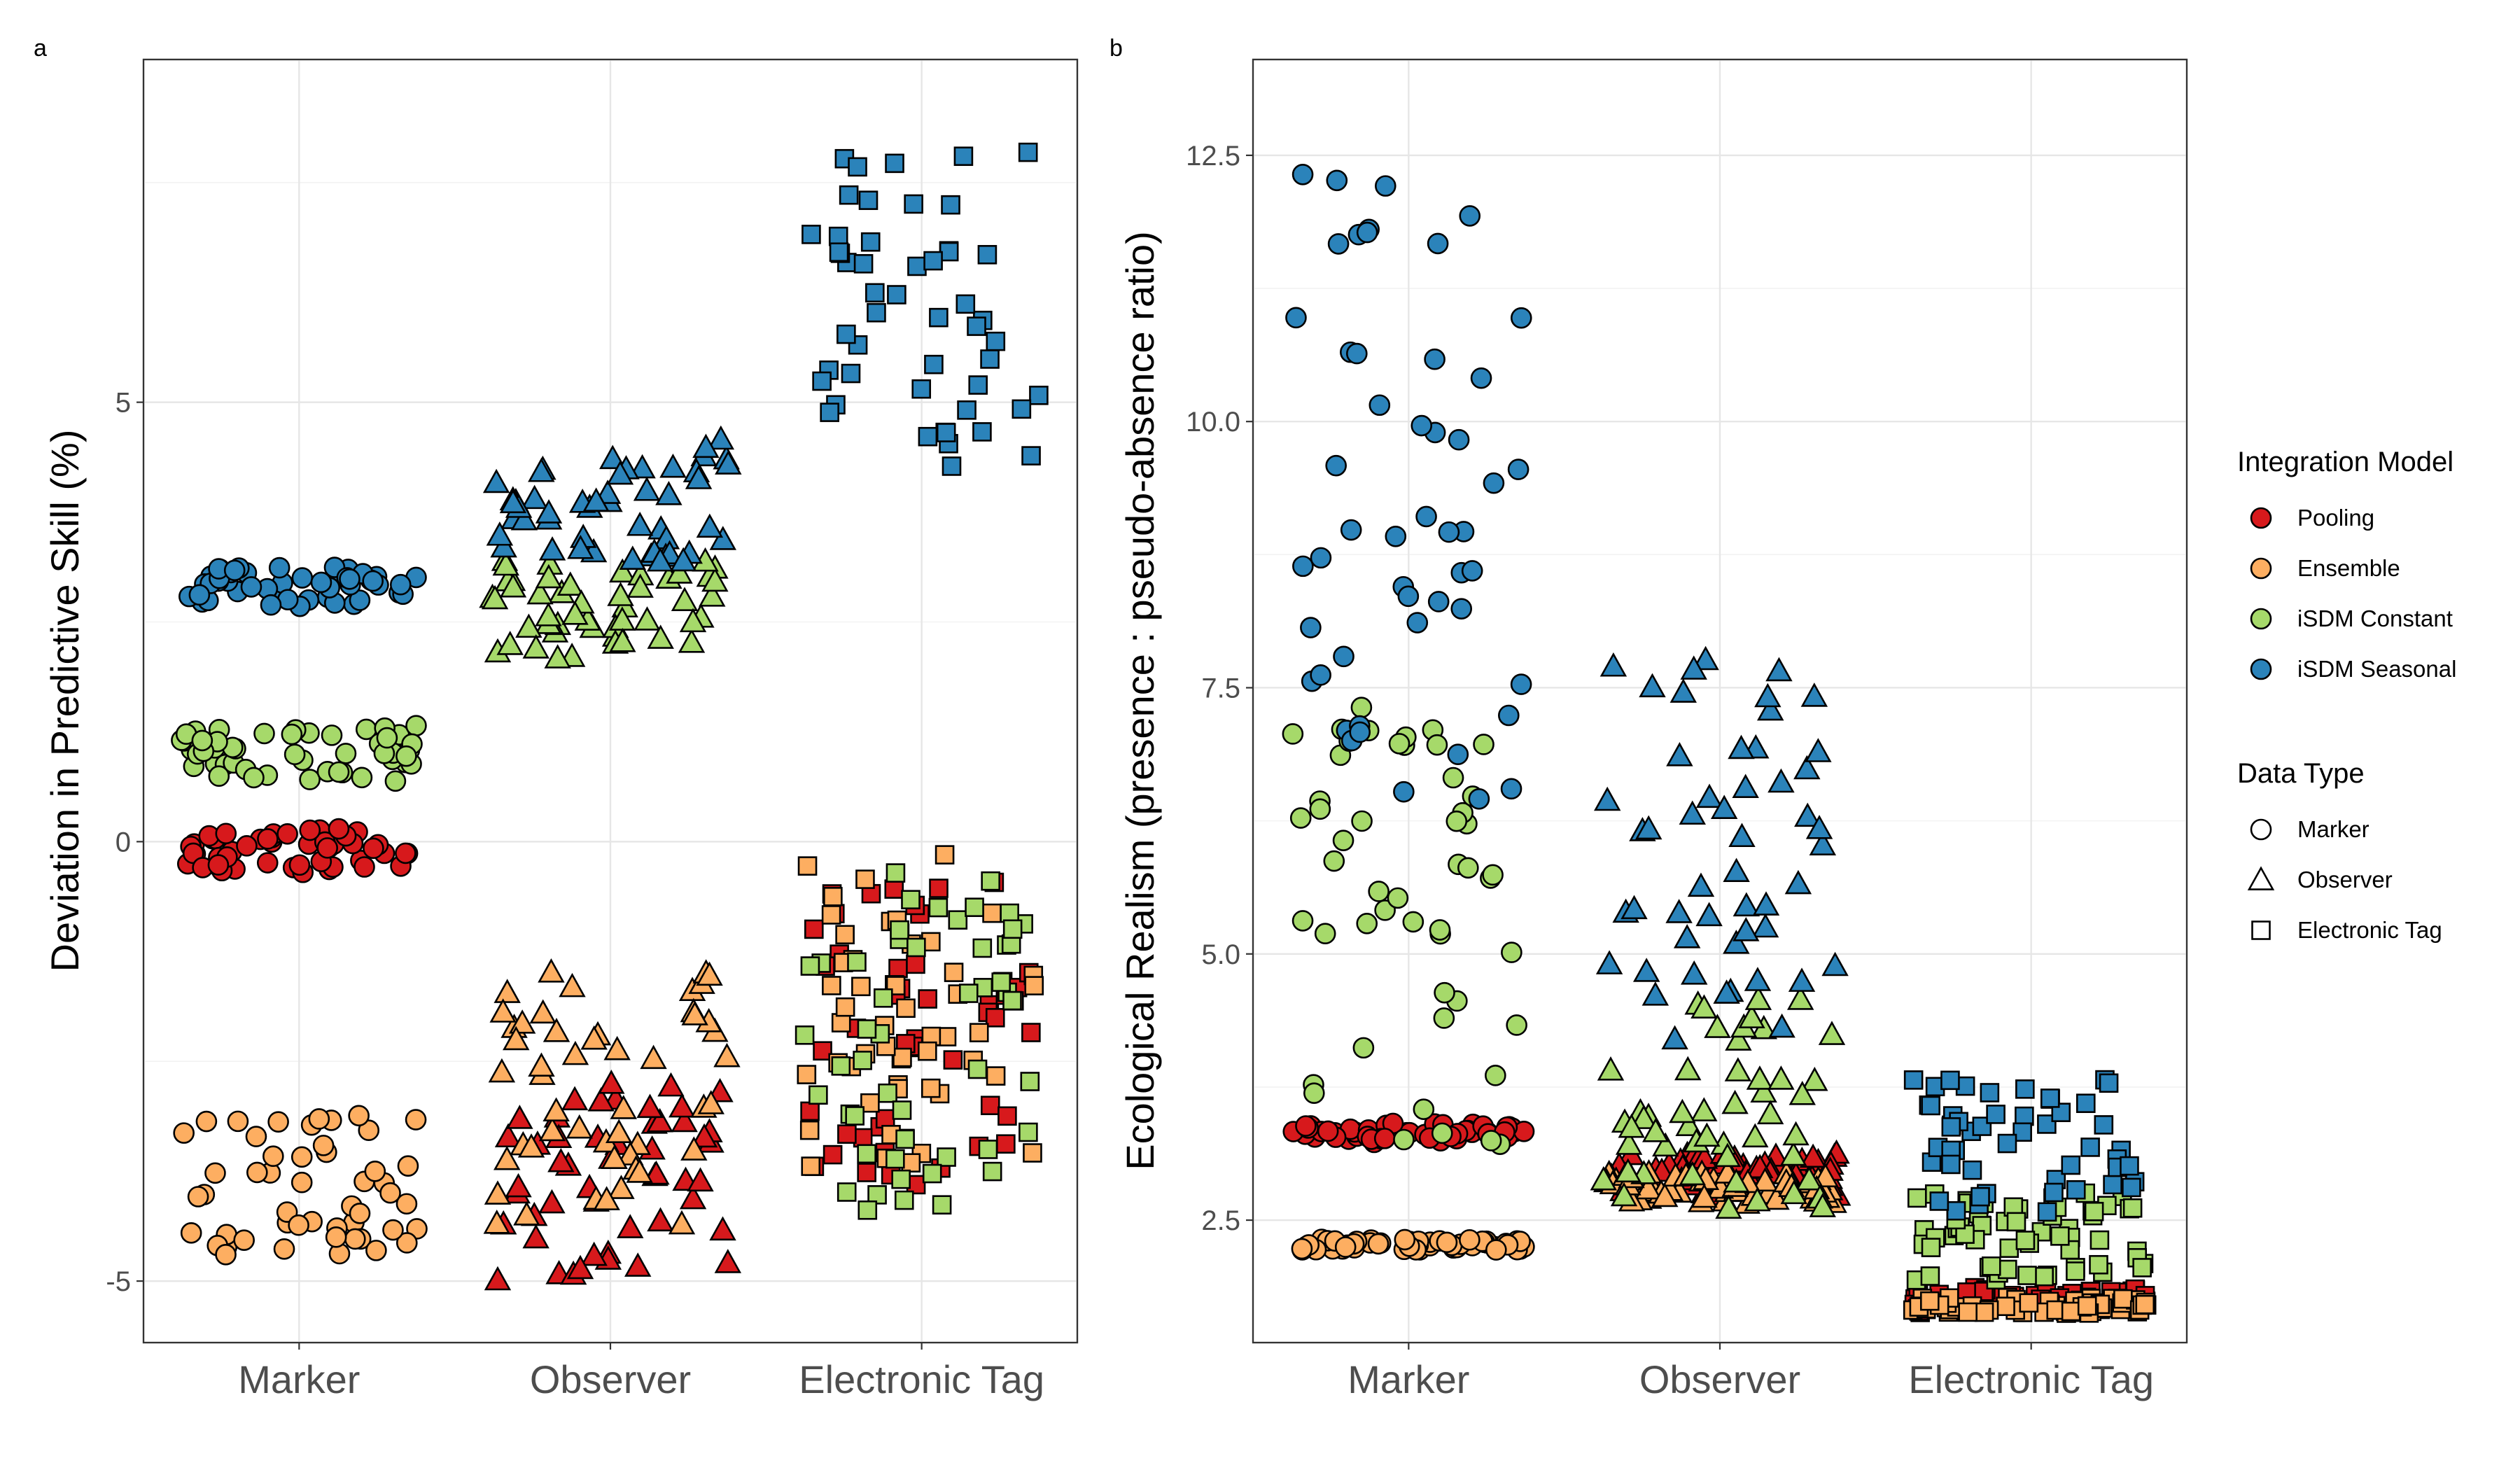  I want to click on panel-b-tag: b, so click(1116, 48).